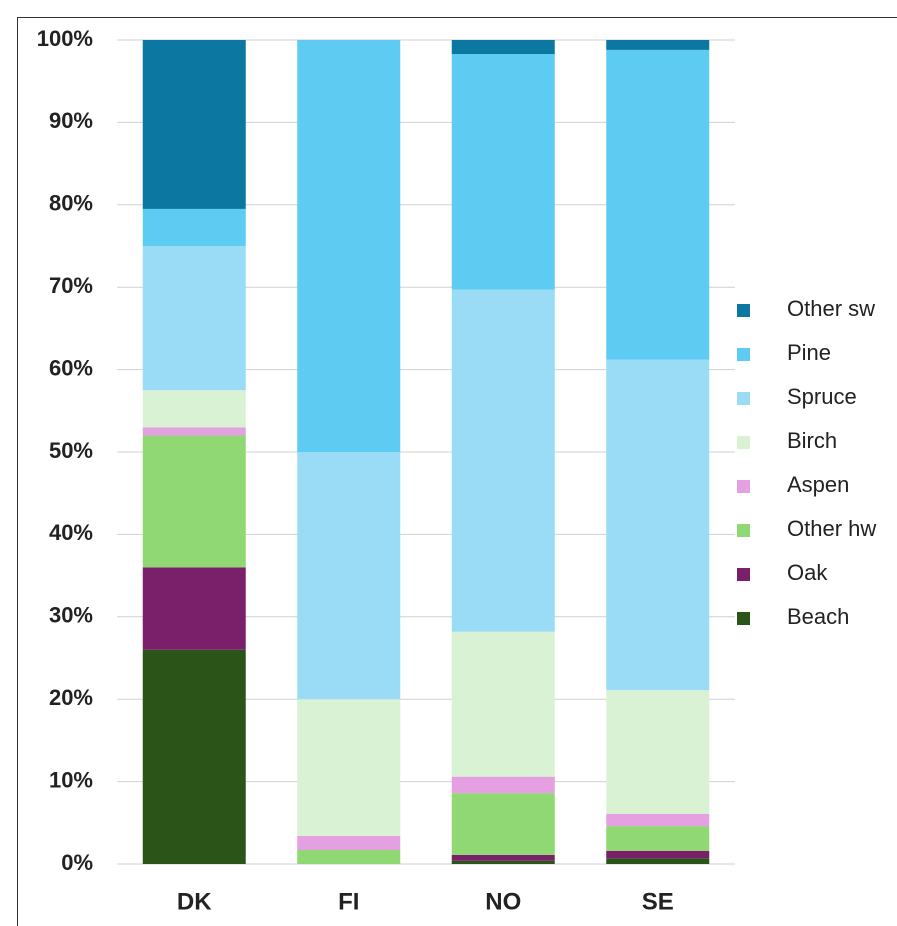 This screenshot has width=897, height=926. What do you see at coordinates (194, 901) in the screenshot?
I see `x-tick-label: DK` at bounding box center [194, 901].